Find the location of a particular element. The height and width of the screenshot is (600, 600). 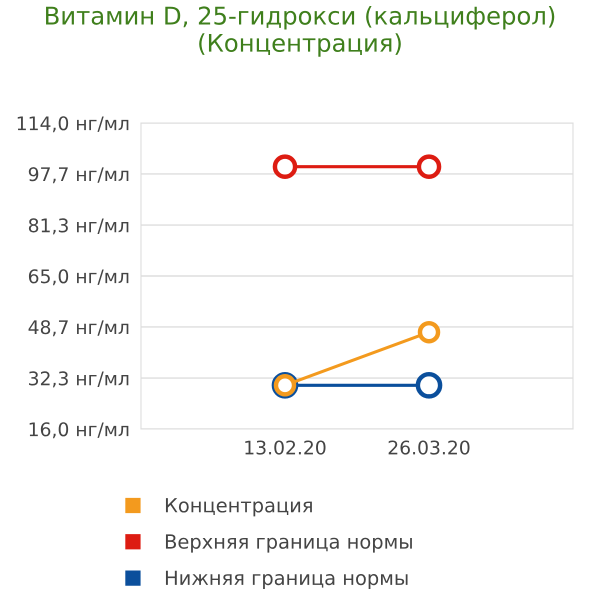

legend-label: Нижняя граница нормы is located at coordinates (287, 579).